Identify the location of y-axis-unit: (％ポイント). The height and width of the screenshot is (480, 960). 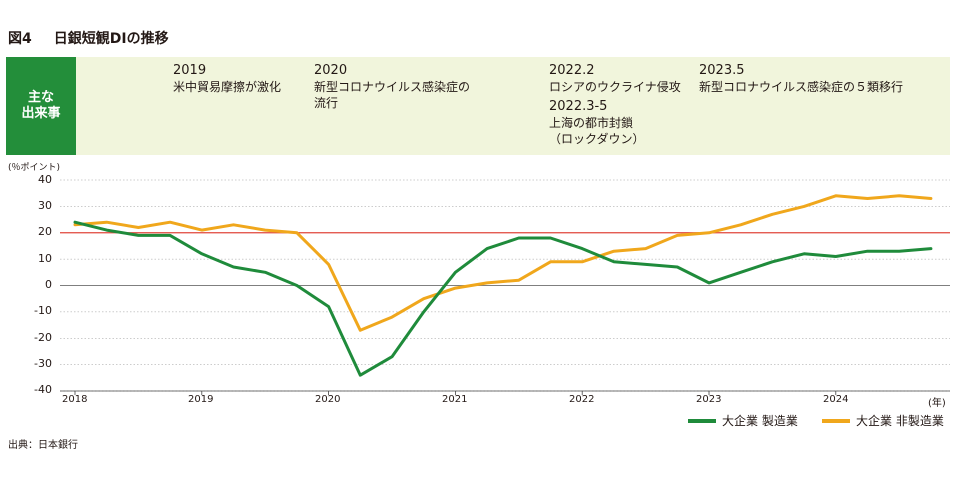
(34, 168).